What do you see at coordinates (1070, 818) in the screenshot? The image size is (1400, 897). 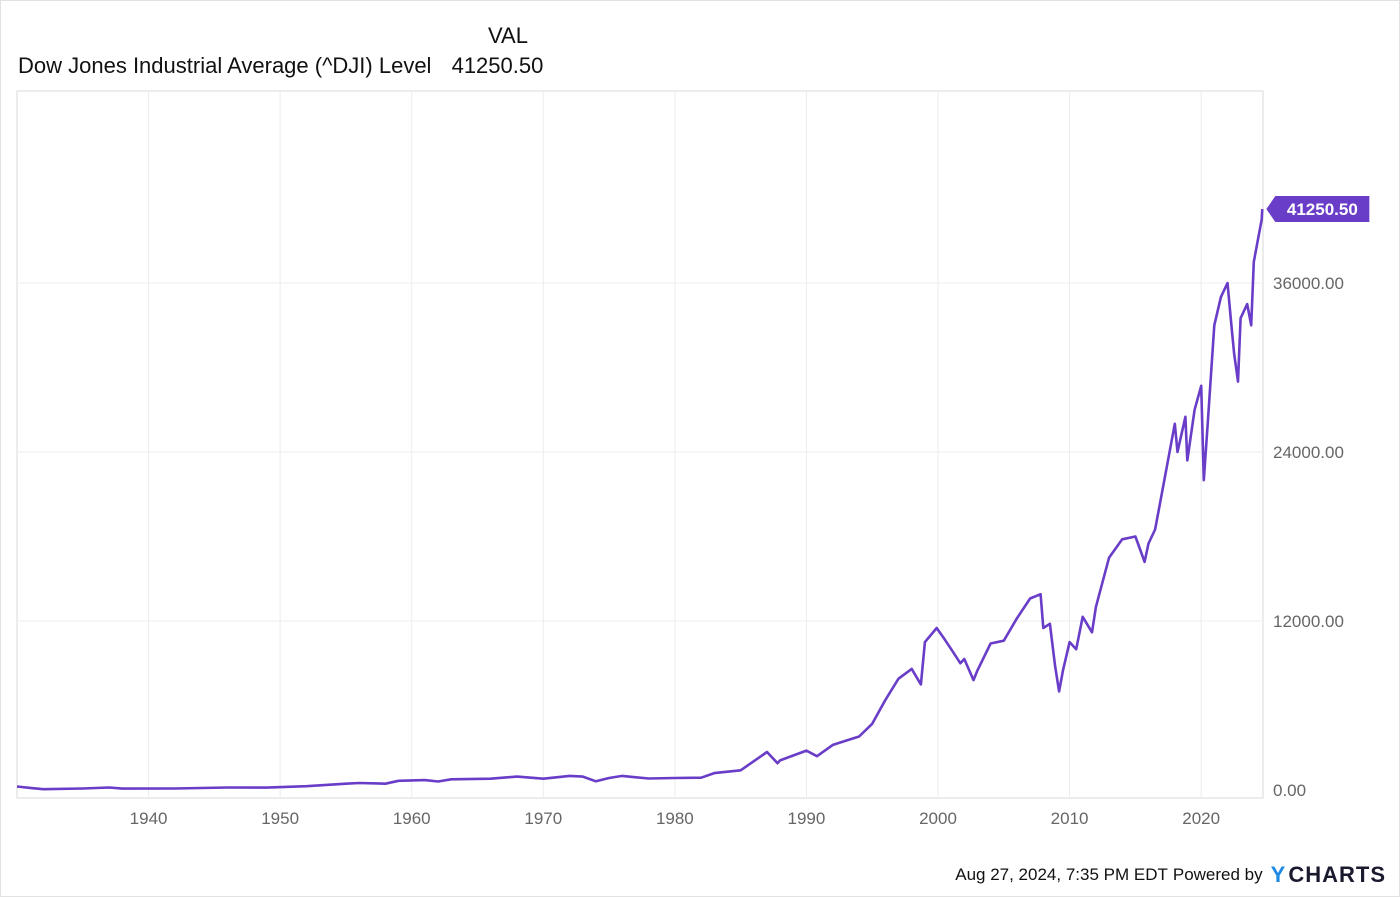 I see `x-tick-label: 2010` at bounding box center [1070, 818].